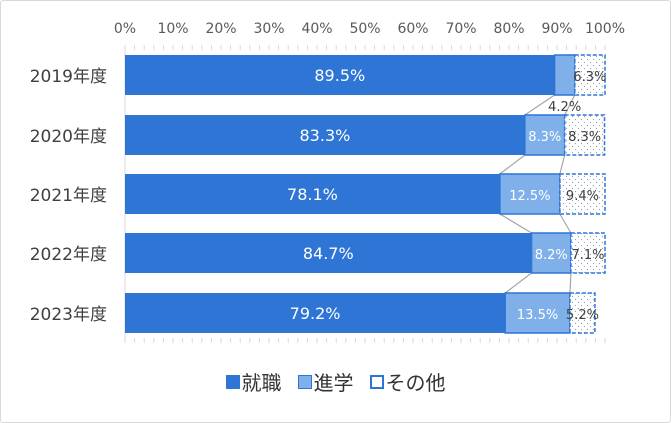 This screenshot has width=671, height=423. I want to click on data-label: 78.1%, so click(312, 194).